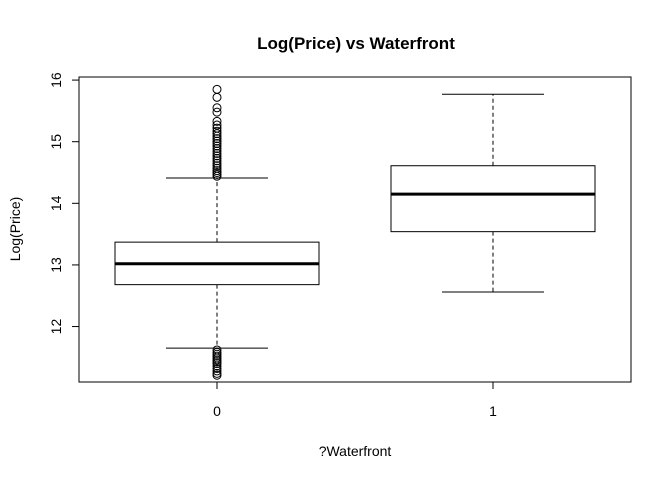 This screenshot has height=480, width=672. I want to click on x-axis-label: ?Waterfront, so click(355, 451).